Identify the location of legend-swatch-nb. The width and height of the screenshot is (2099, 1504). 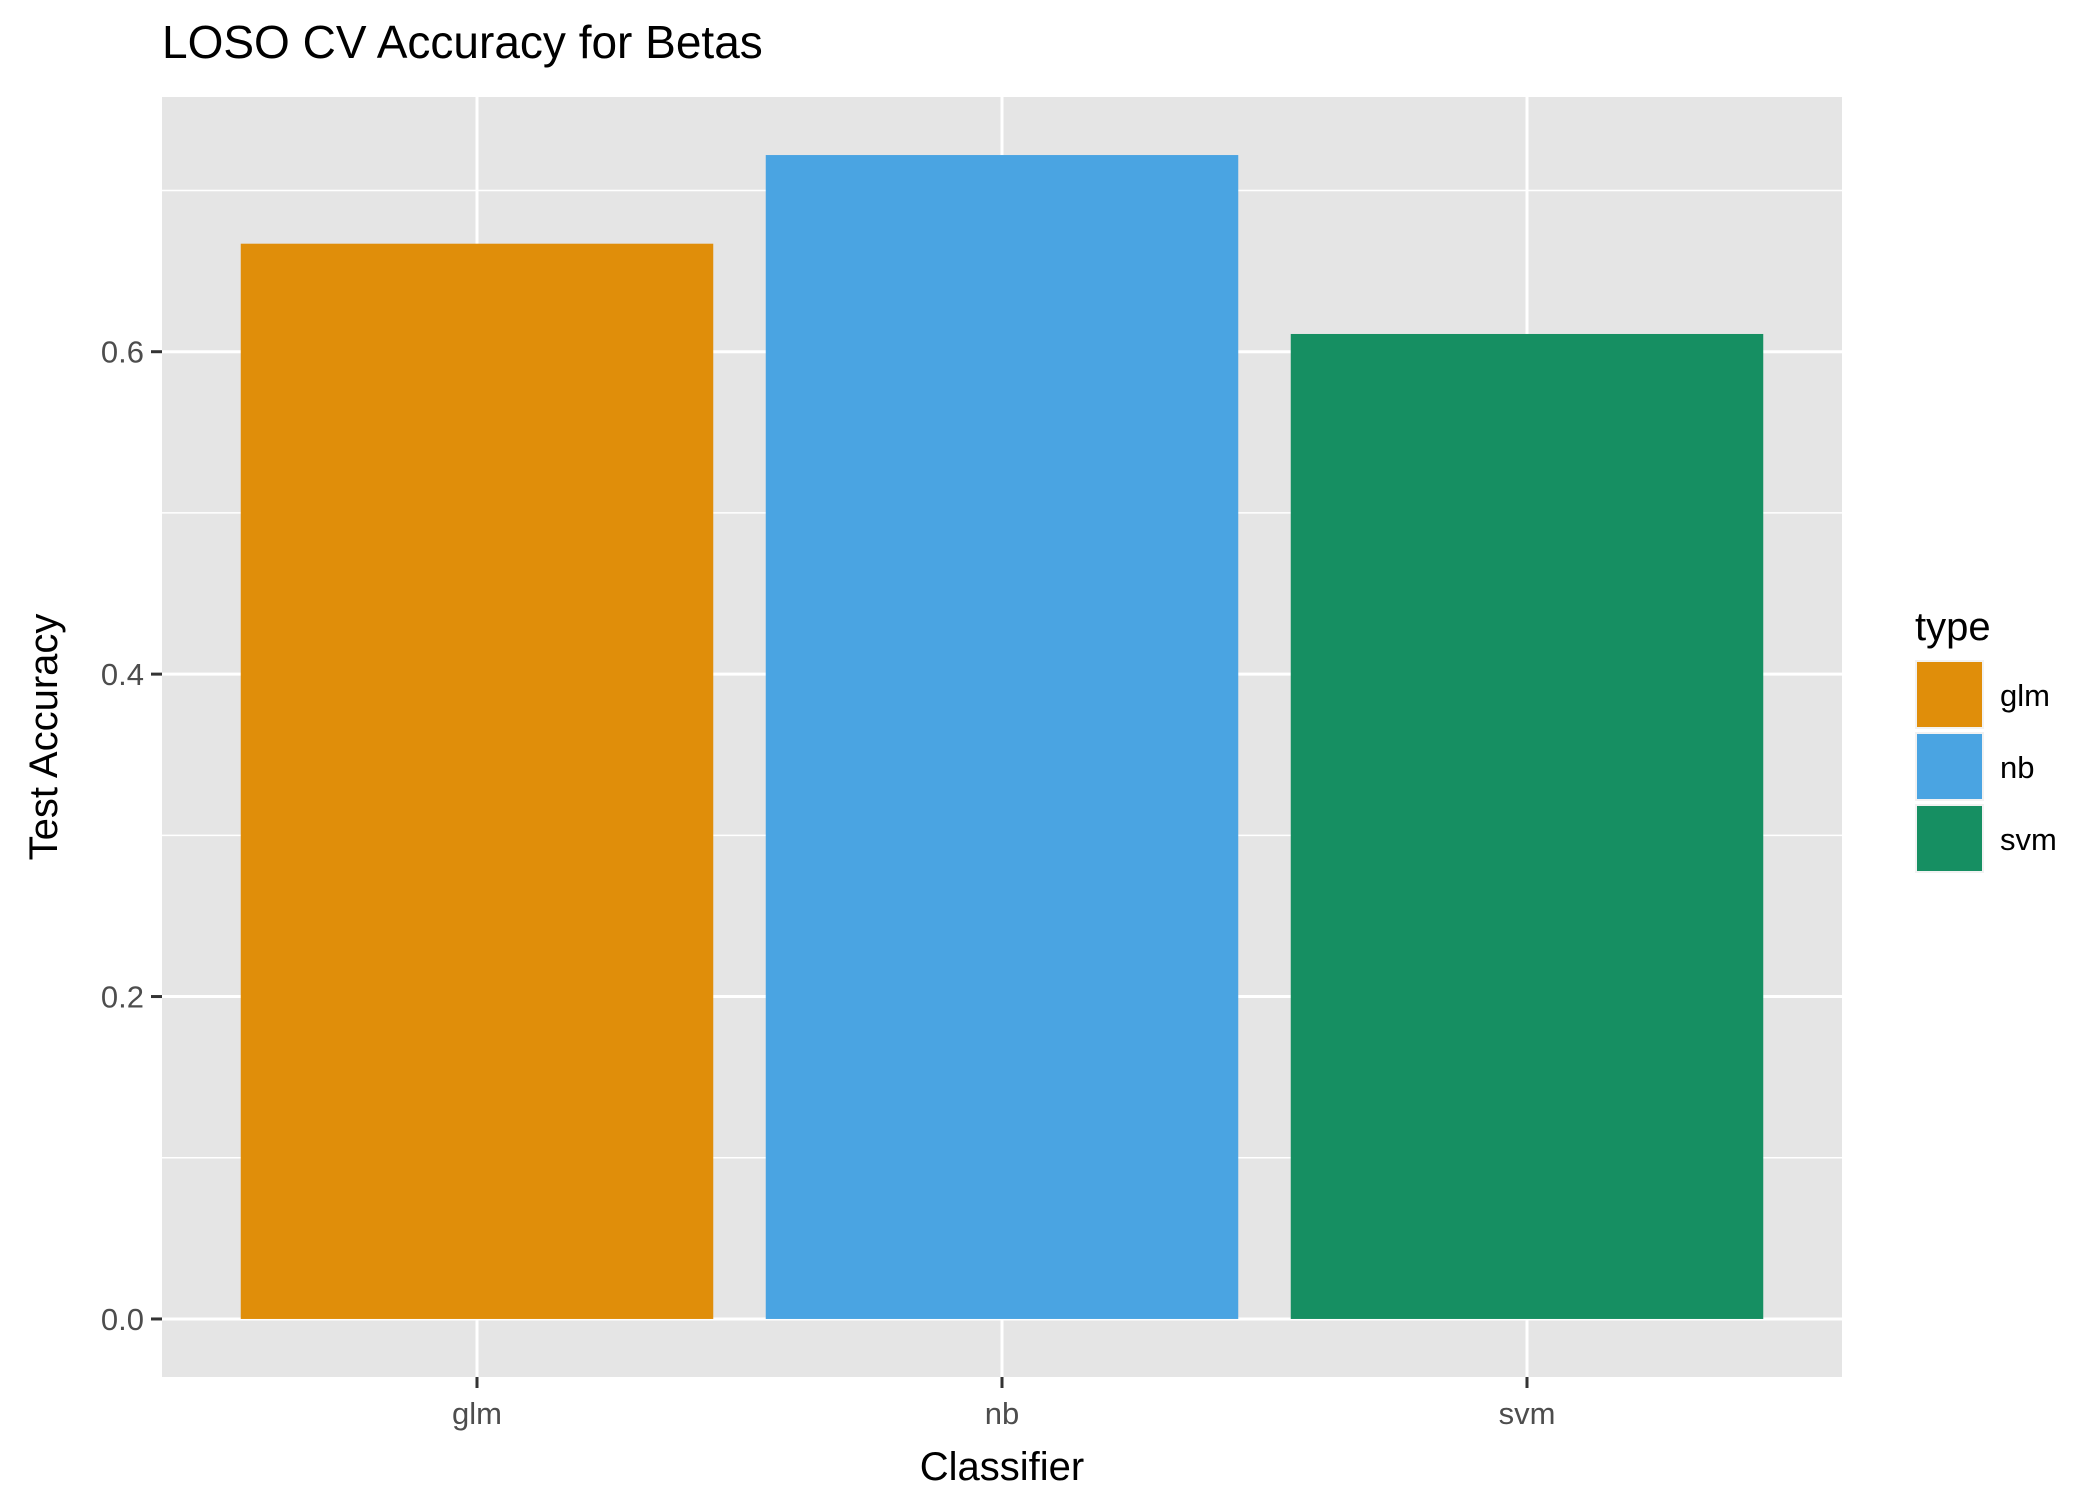
(1949, 766).